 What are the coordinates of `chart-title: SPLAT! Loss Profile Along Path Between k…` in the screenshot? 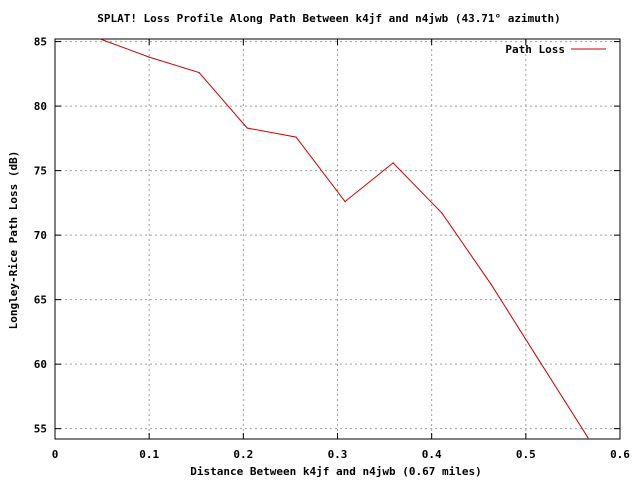 It's located at (329, 18).